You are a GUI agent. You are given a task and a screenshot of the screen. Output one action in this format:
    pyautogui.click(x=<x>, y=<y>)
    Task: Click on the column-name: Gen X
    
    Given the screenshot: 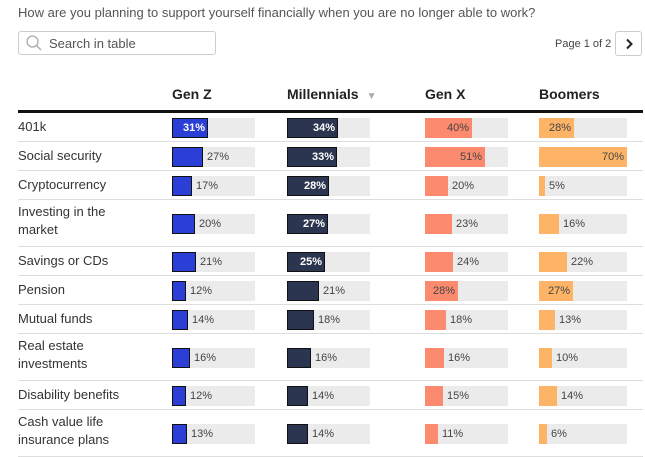 What is the action you would take?
    pyautogui.click(x=445, y=94)
    